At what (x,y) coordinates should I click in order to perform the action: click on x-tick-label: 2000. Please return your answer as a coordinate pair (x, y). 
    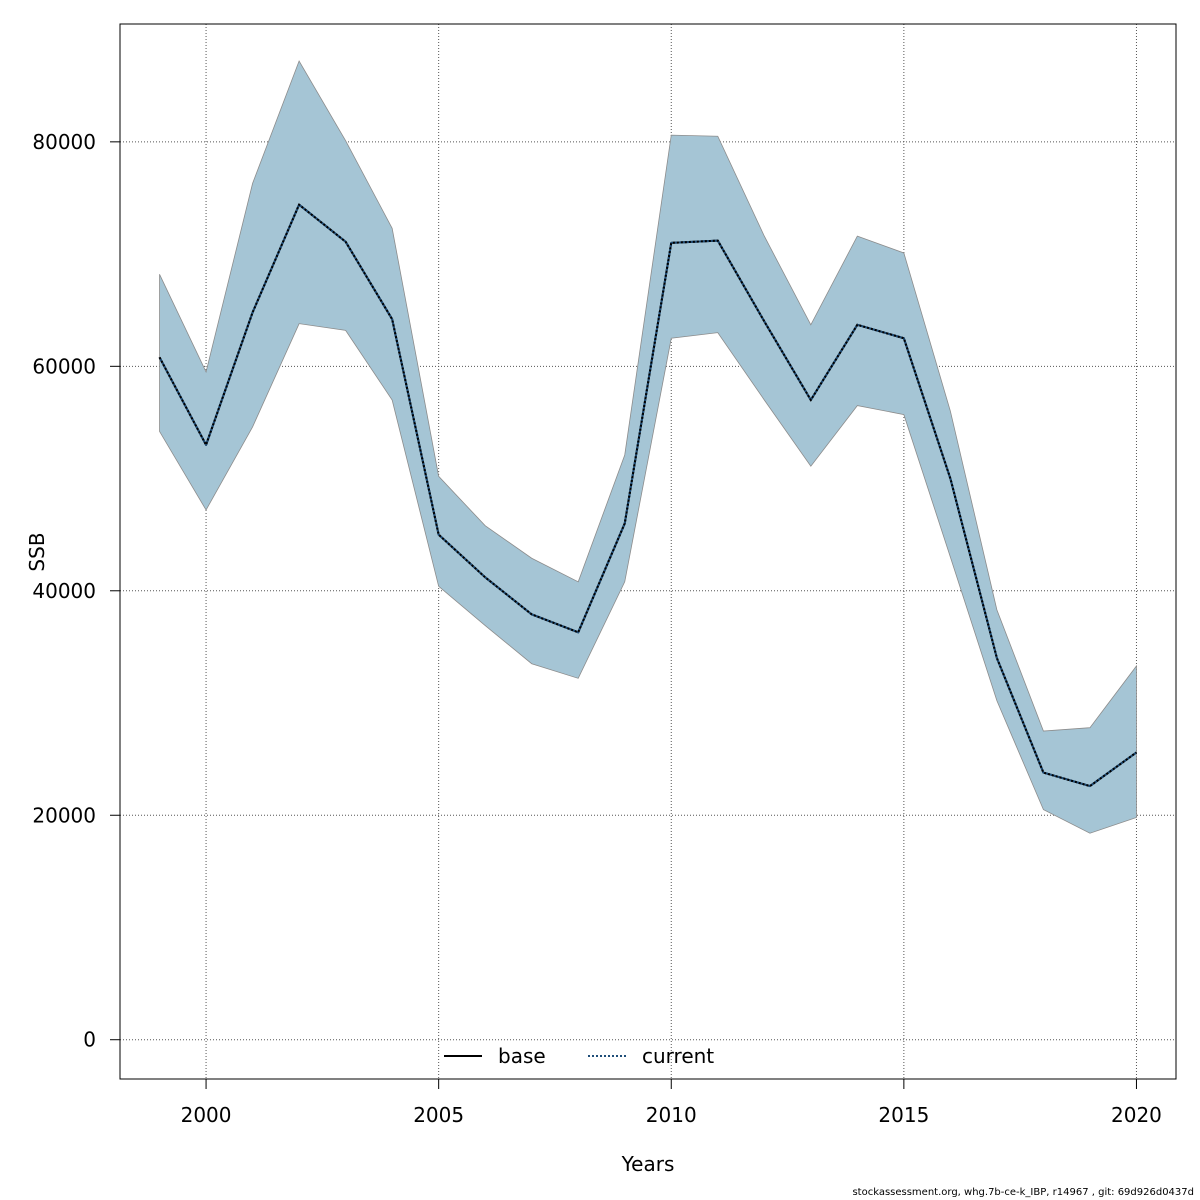
    Looking at the image, I should click on (206, 1115).